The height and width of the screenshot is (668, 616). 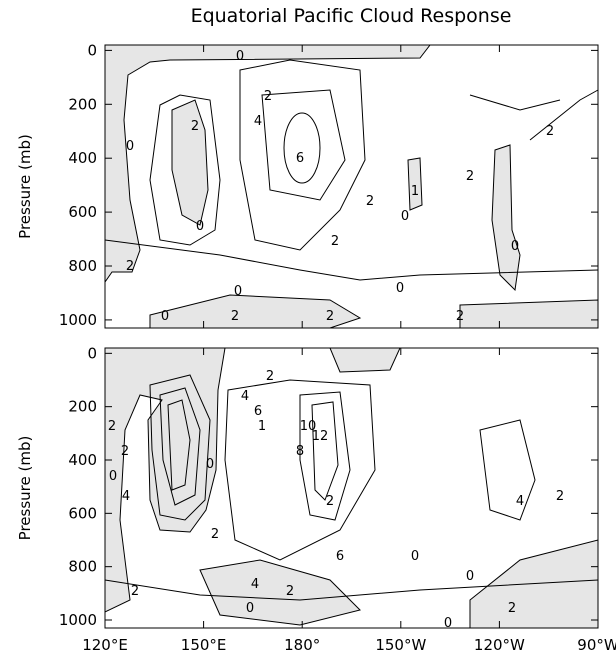 I want to click on contour-label: 8, so click(x=300, y=451).